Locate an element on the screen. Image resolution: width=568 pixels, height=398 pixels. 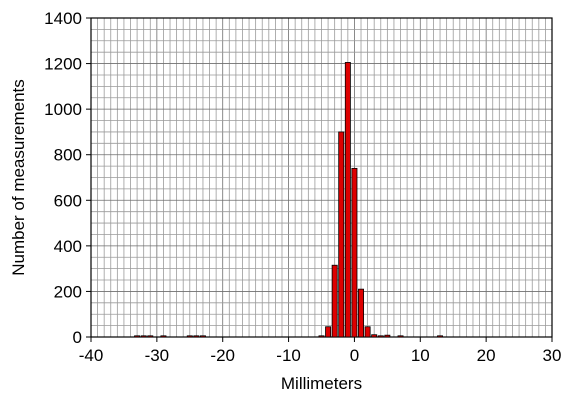
x-tick-label: 0 is located at coordinates (354, 355).